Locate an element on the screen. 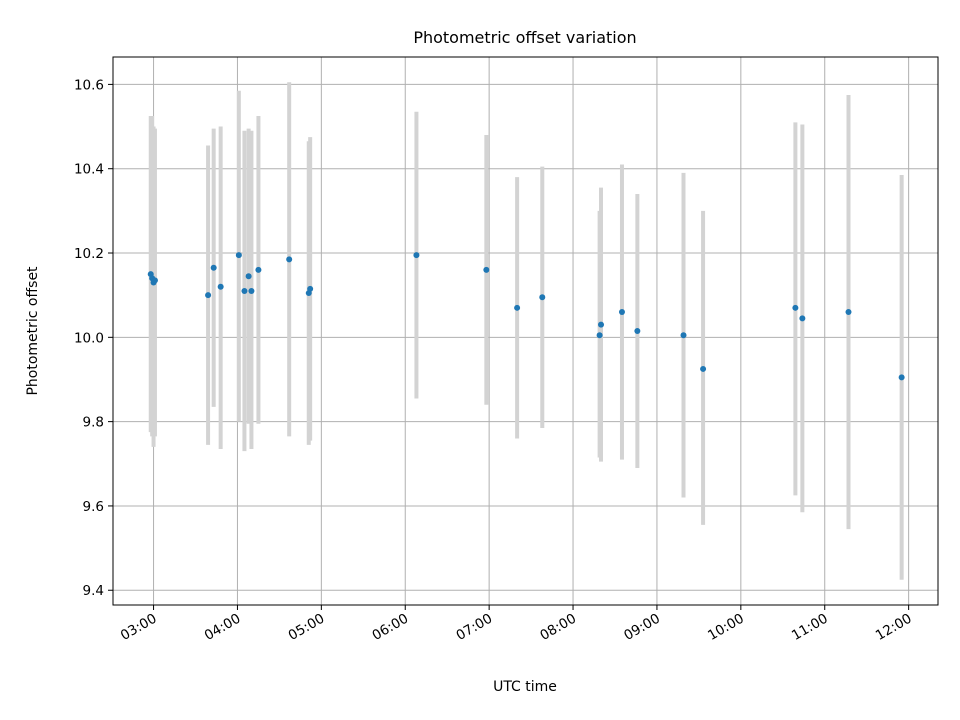 The width and height of the screenshot is (960, 720). x-axis-label: UTC time is located at coordinates (525, 687).